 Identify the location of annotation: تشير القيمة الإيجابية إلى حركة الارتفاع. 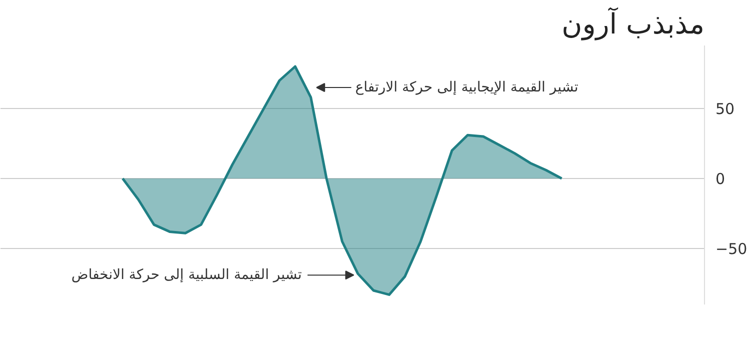
(466, 88).